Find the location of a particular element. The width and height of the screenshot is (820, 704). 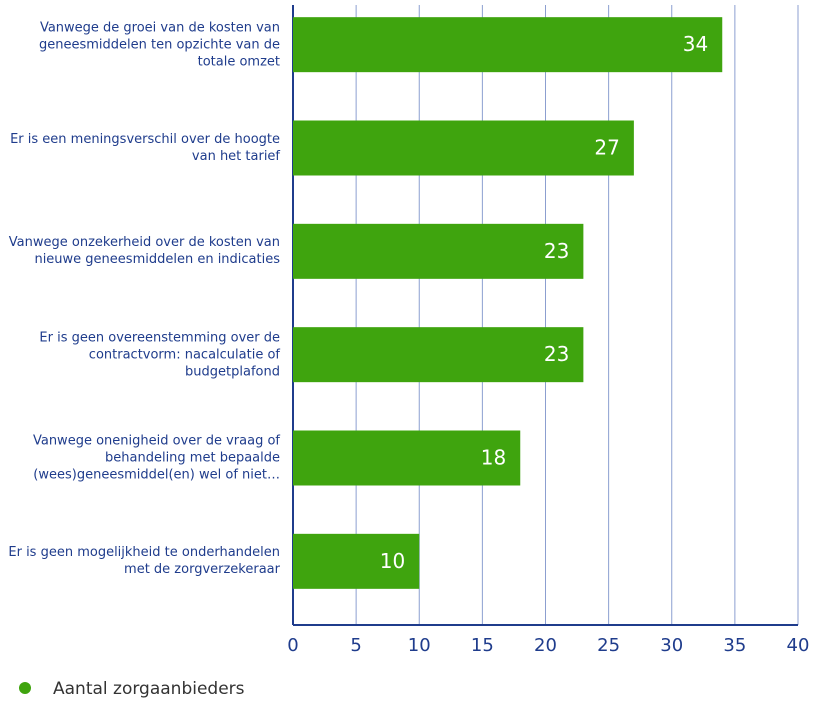

x-tick-label: 5 is located at coordinates (355, 645).